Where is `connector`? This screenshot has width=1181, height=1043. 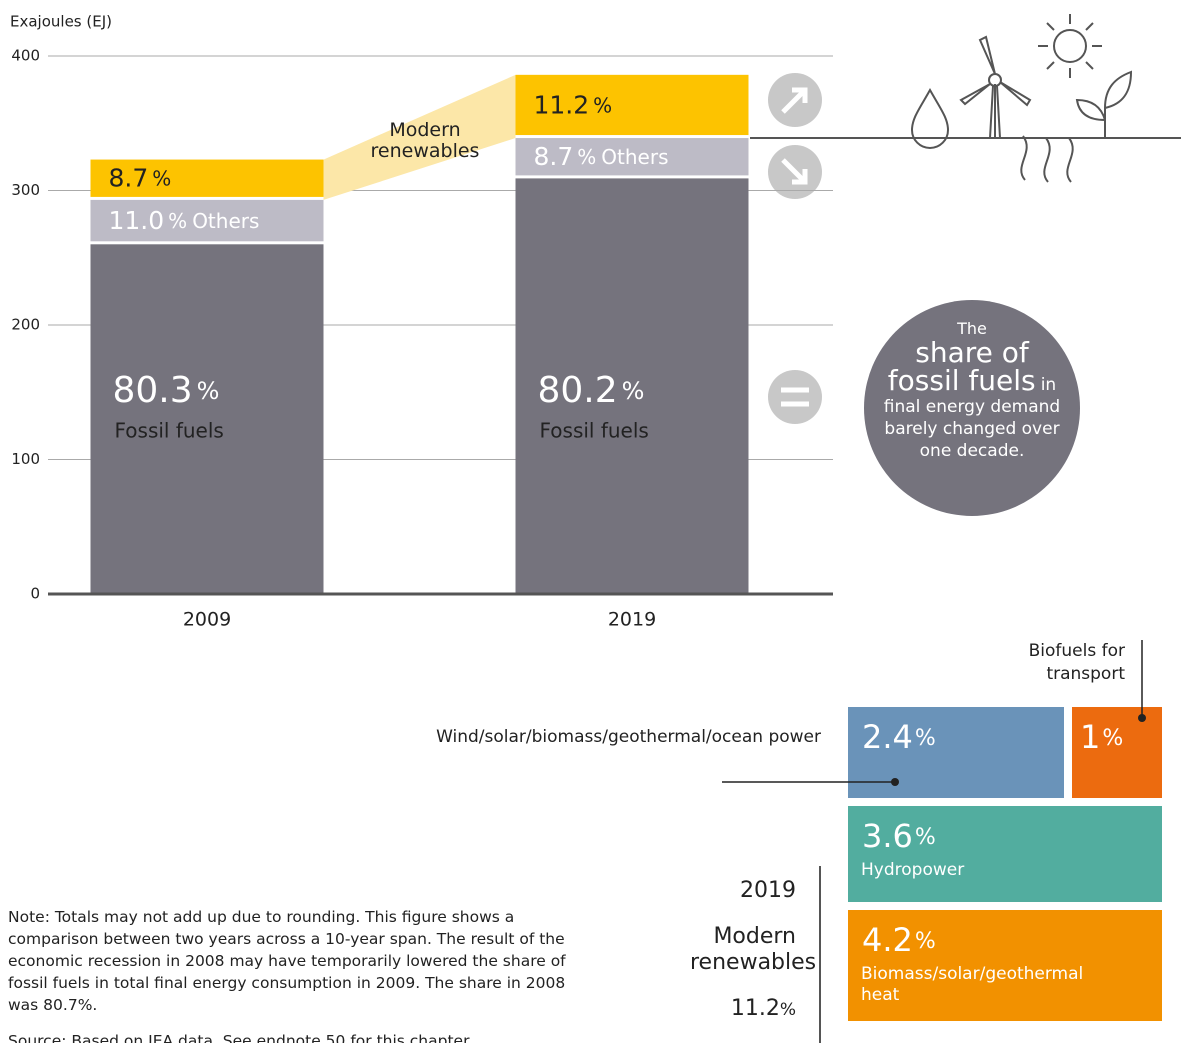
connector is located at coordinates (419, 137).